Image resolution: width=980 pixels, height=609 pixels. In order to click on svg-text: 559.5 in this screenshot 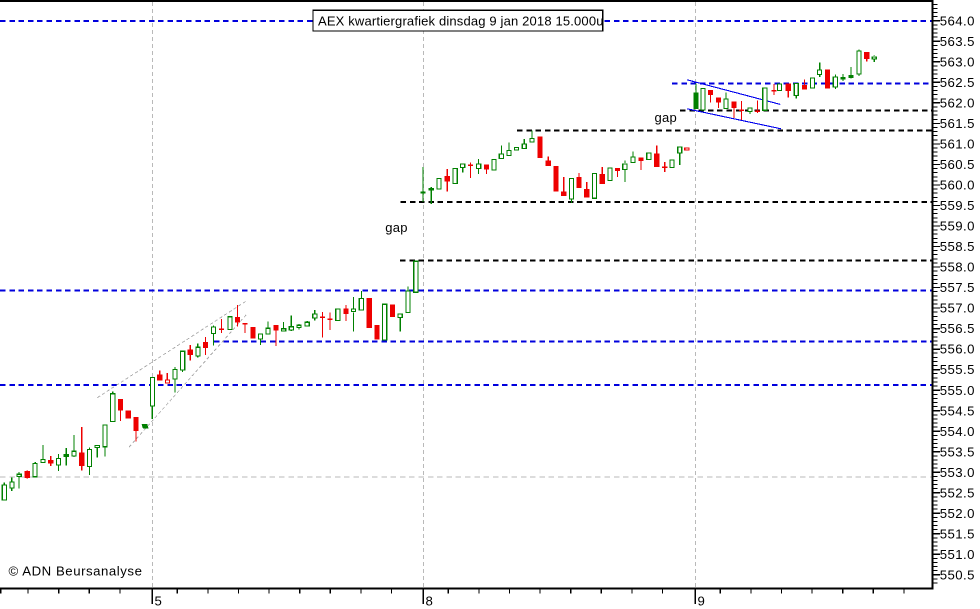, I will do `click(957, 205)`.